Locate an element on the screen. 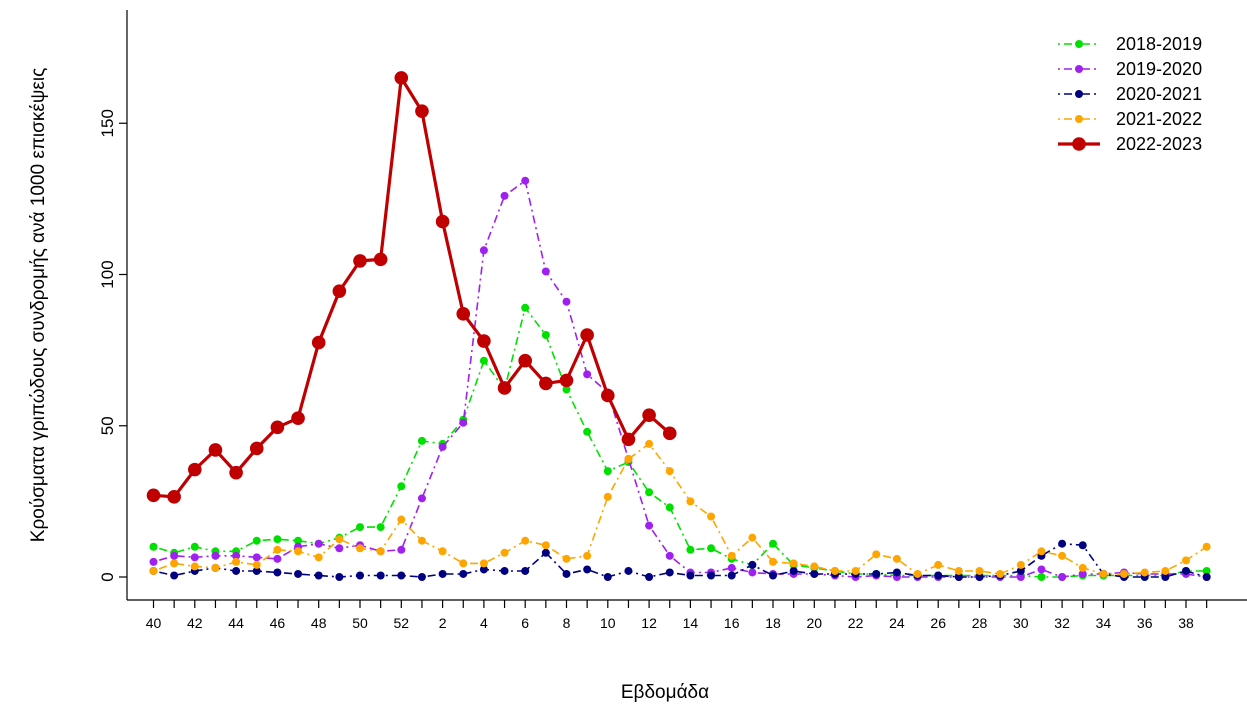 Image resolution: width=1247 pixels, height=708 pixels. x-tick-label: 4 is located at coordinates (484, 623).